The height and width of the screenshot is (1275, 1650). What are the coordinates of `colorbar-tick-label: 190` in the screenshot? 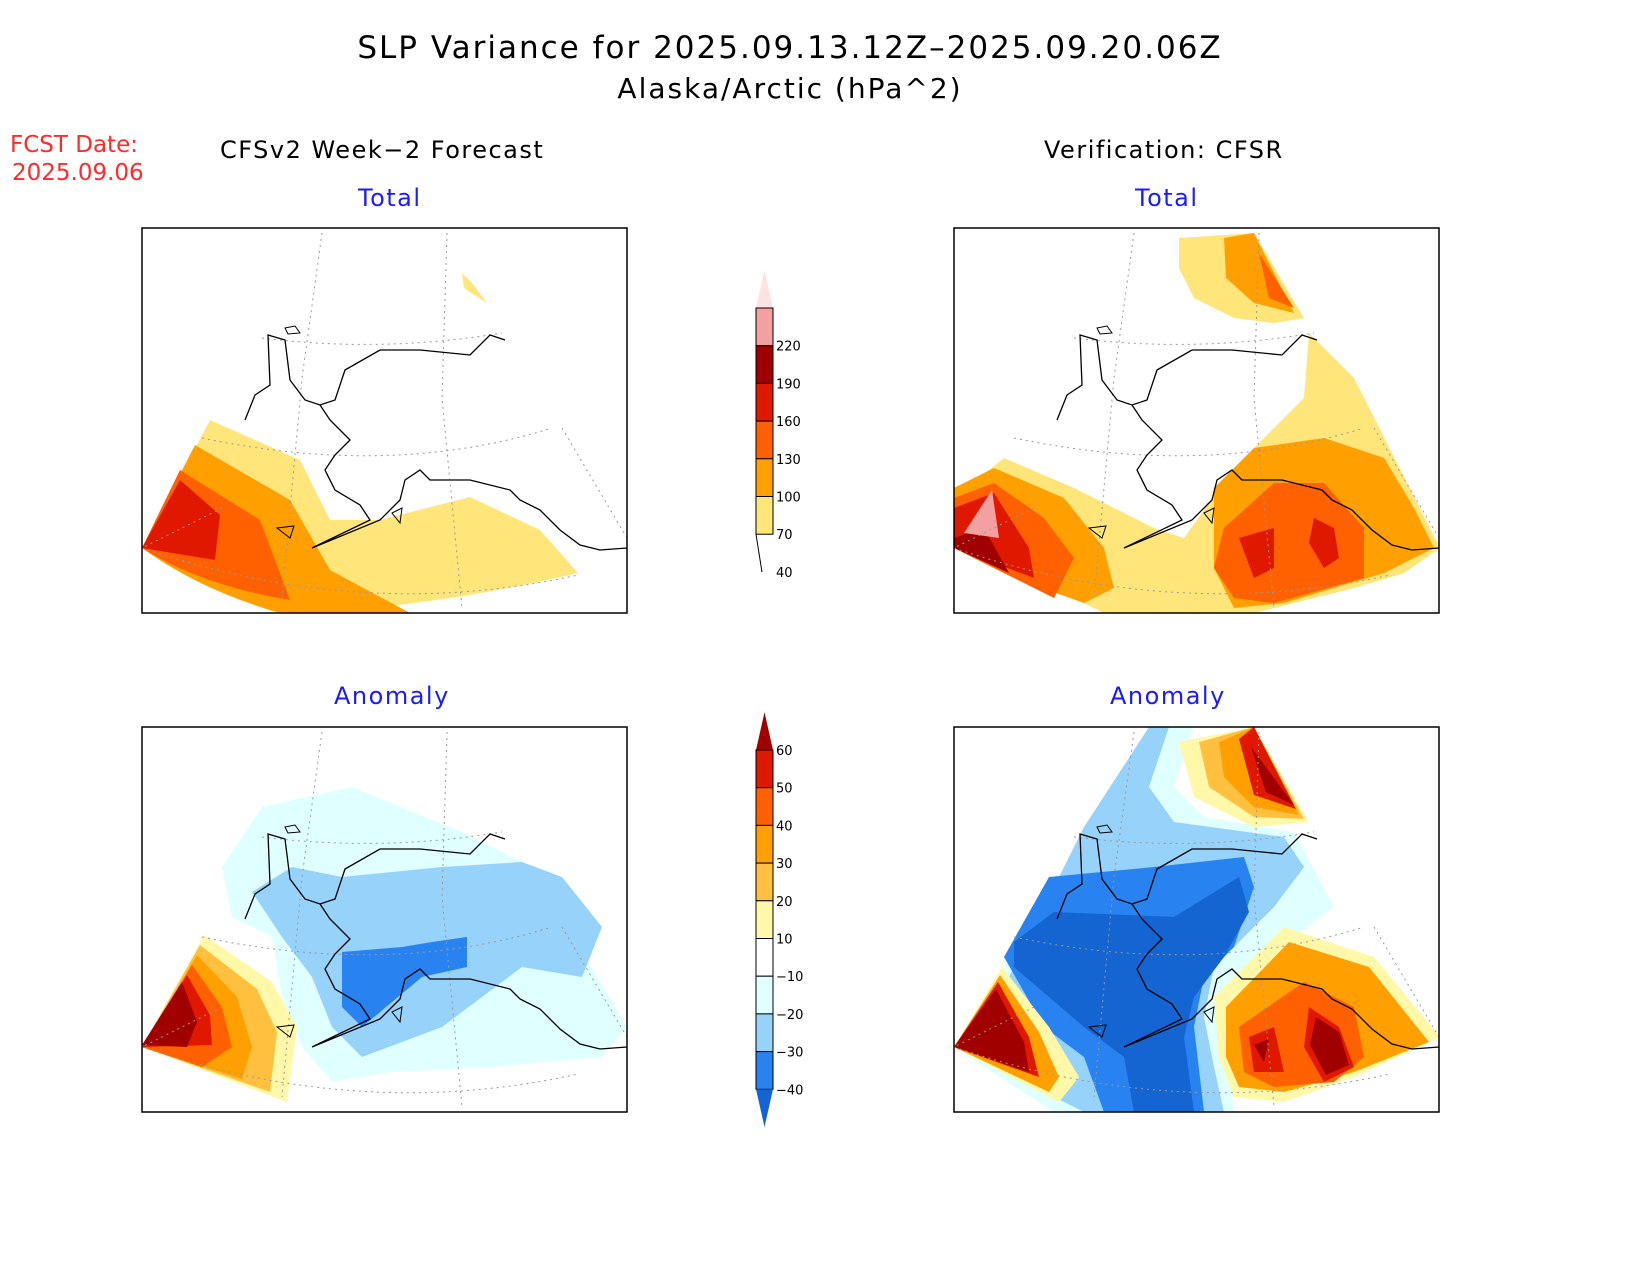 It's located at (788, 384).